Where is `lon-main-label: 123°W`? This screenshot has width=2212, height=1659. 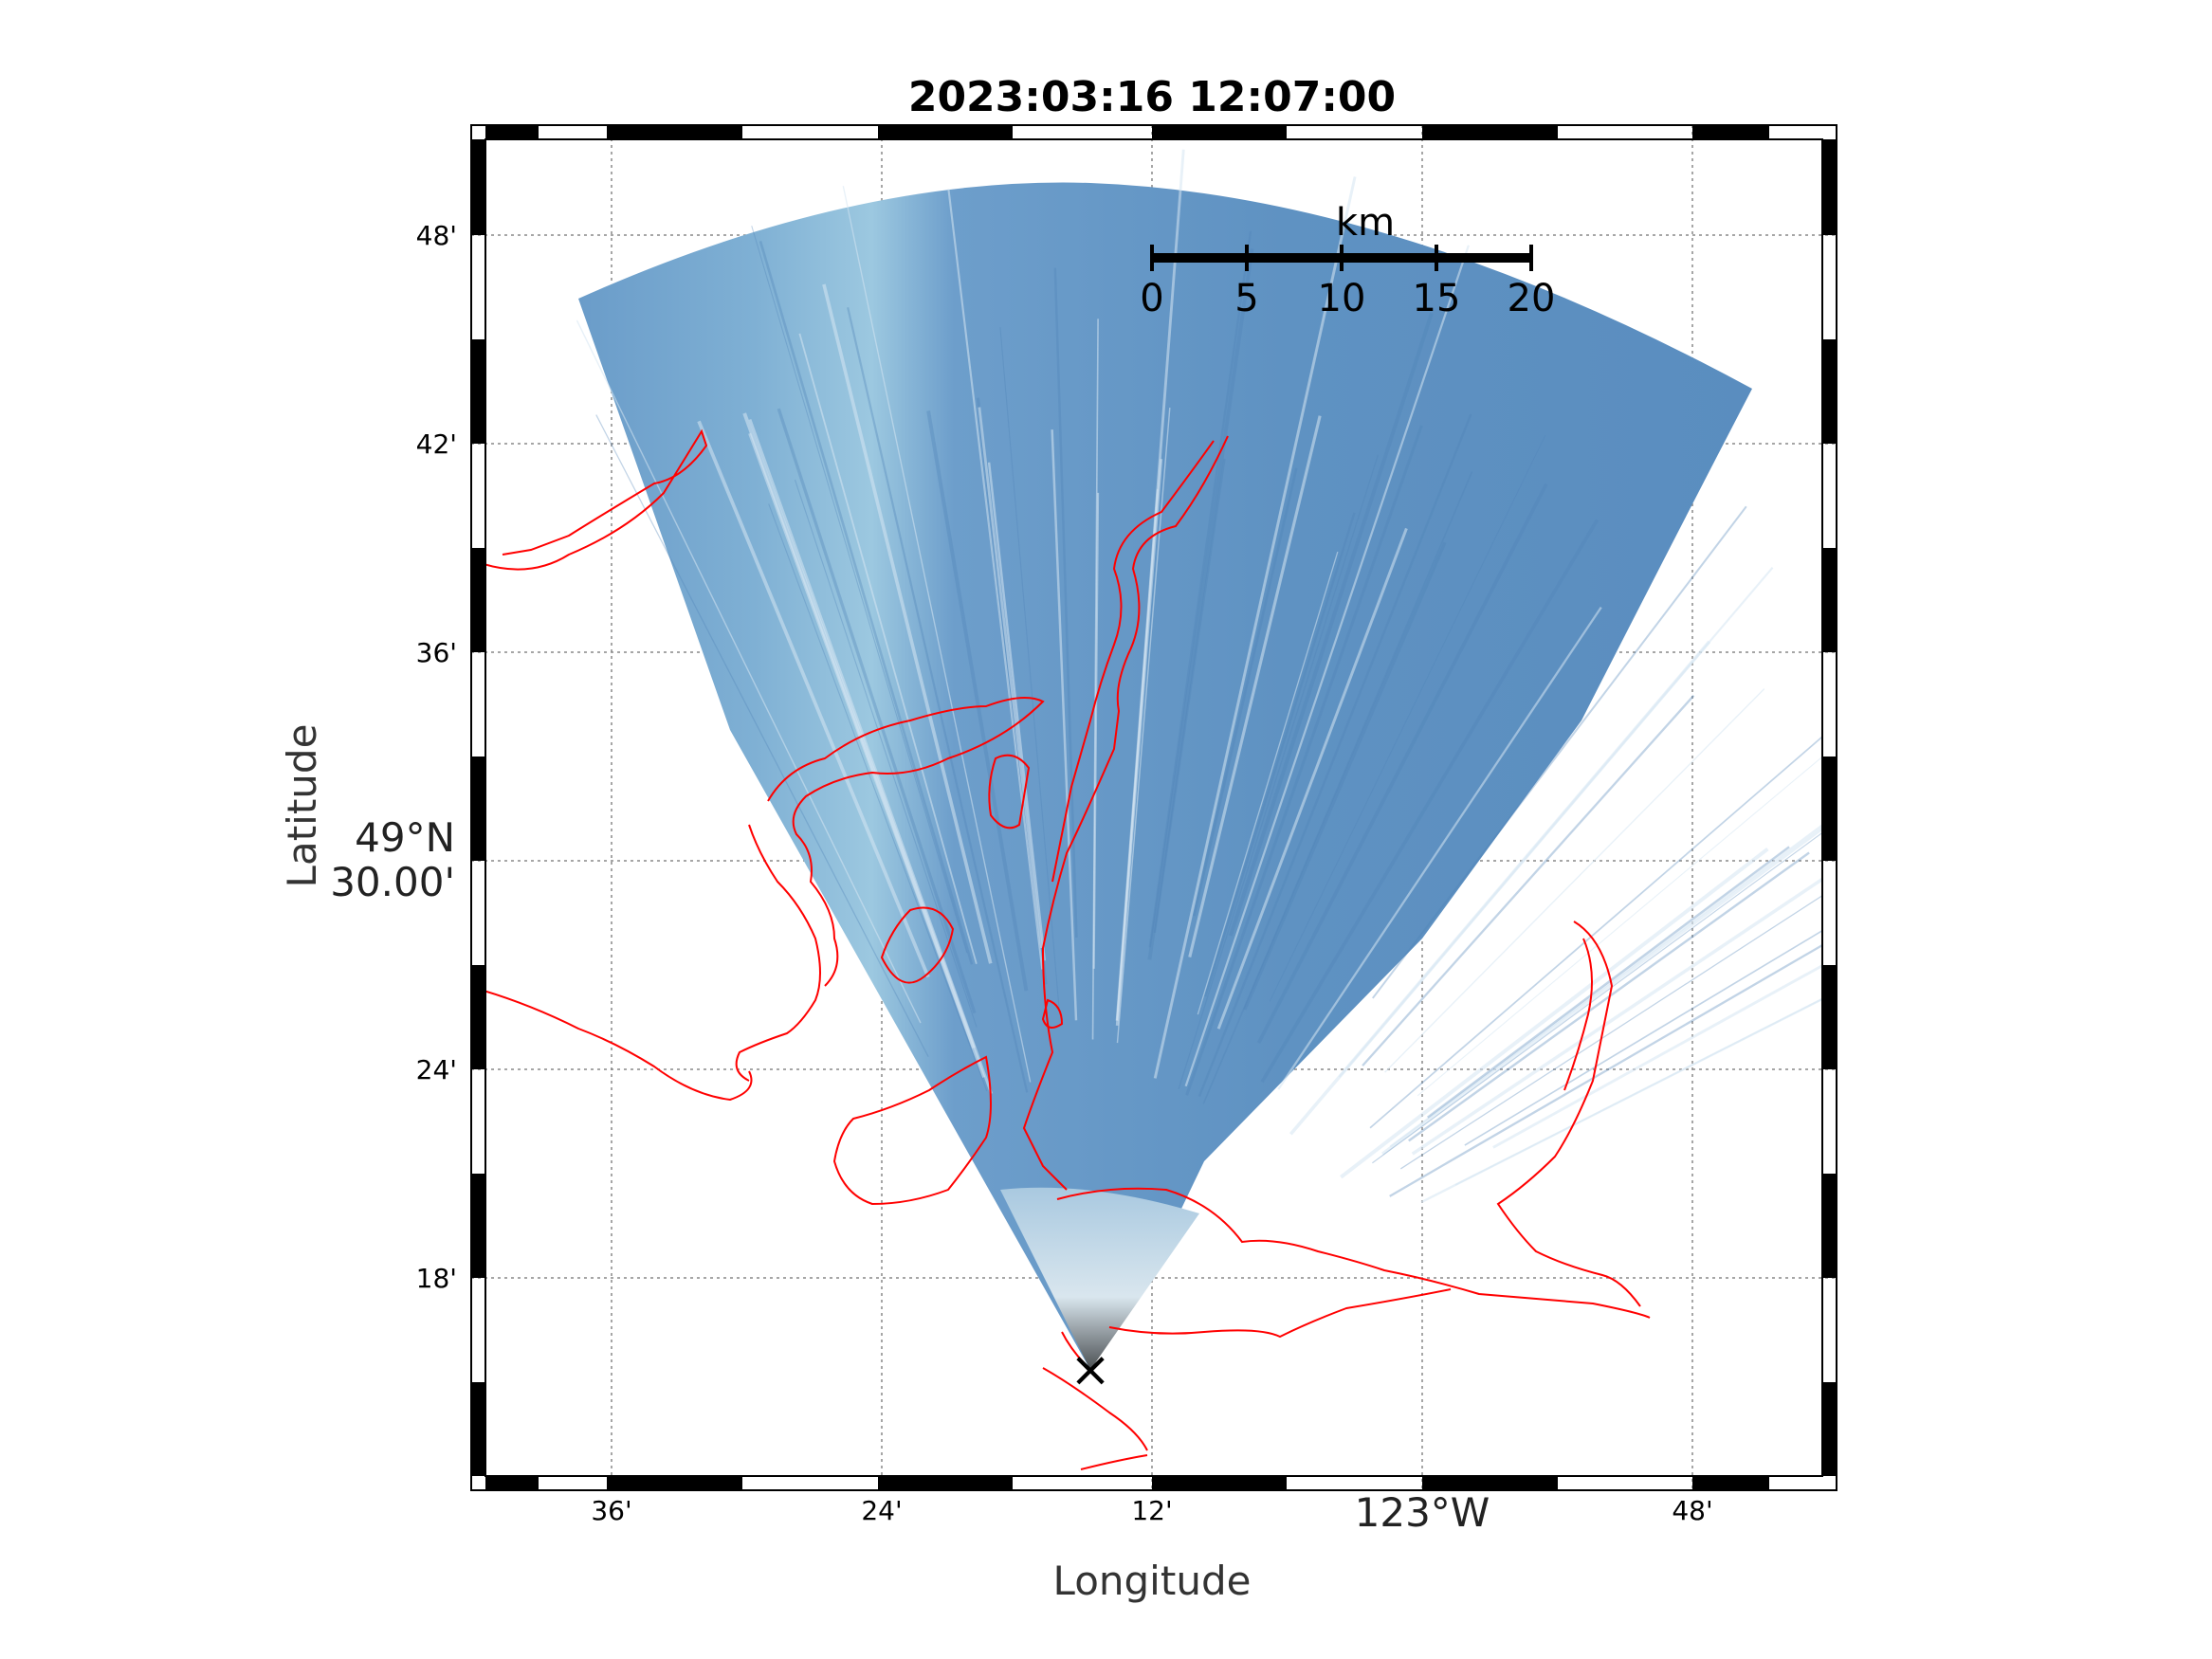 lon-main-label: 123°W is located at coordinates (1422, 1512).